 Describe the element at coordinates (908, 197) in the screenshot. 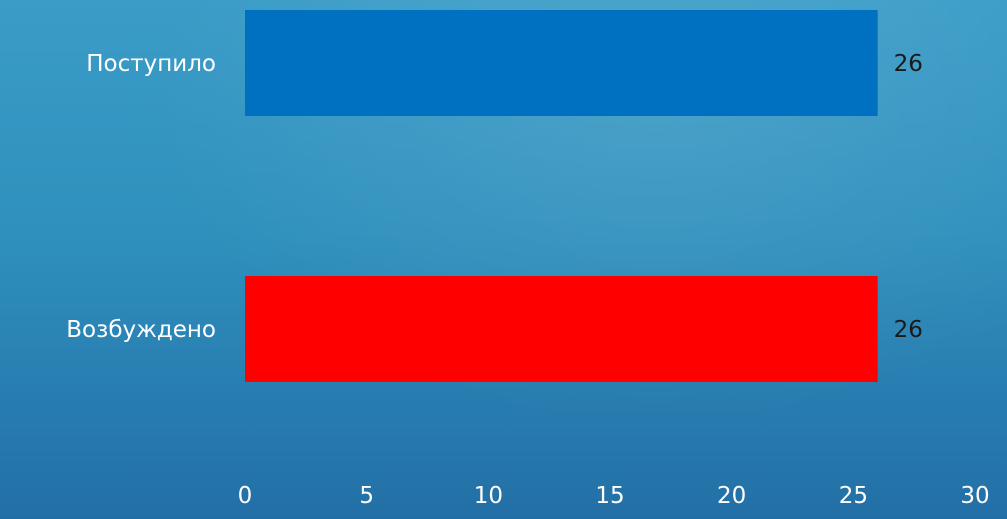

I see `data-labels: 26 26` at that location.